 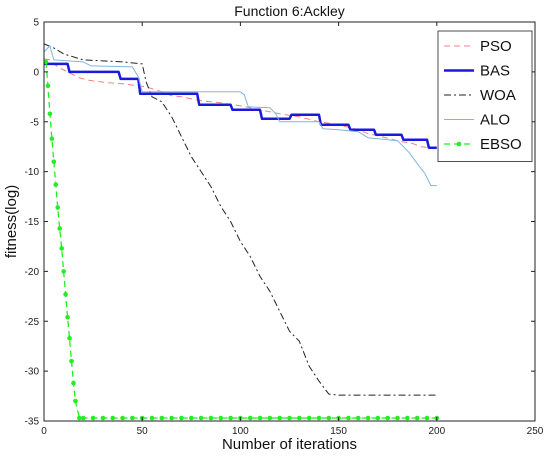 I want to click on legend-marker, so click(x=459, y=144).